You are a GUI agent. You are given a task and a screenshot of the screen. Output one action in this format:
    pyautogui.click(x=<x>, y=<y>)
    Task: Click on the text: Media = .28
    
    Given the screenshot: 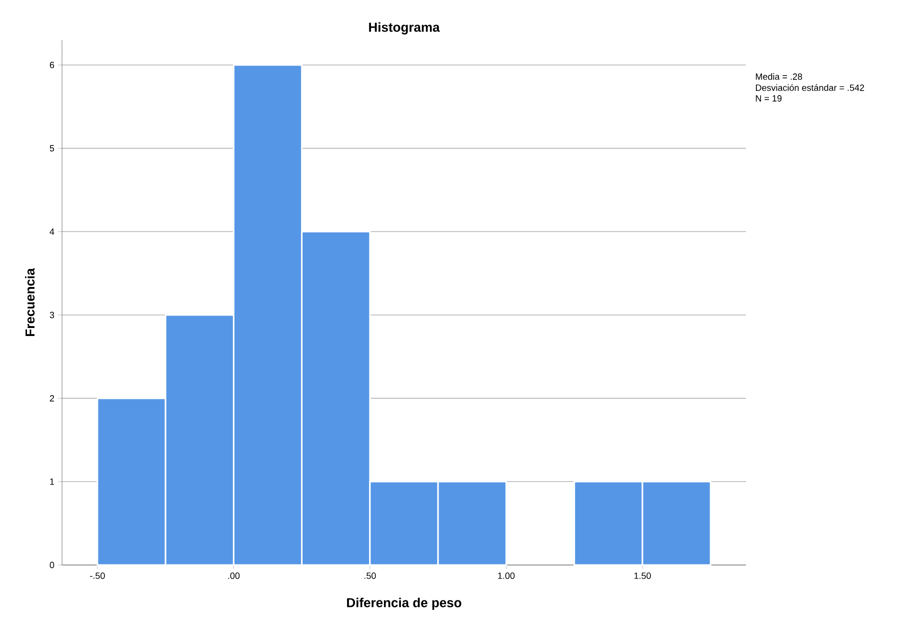 What is the action you would take?
    pyautogui.click(x=779, y=76)
    